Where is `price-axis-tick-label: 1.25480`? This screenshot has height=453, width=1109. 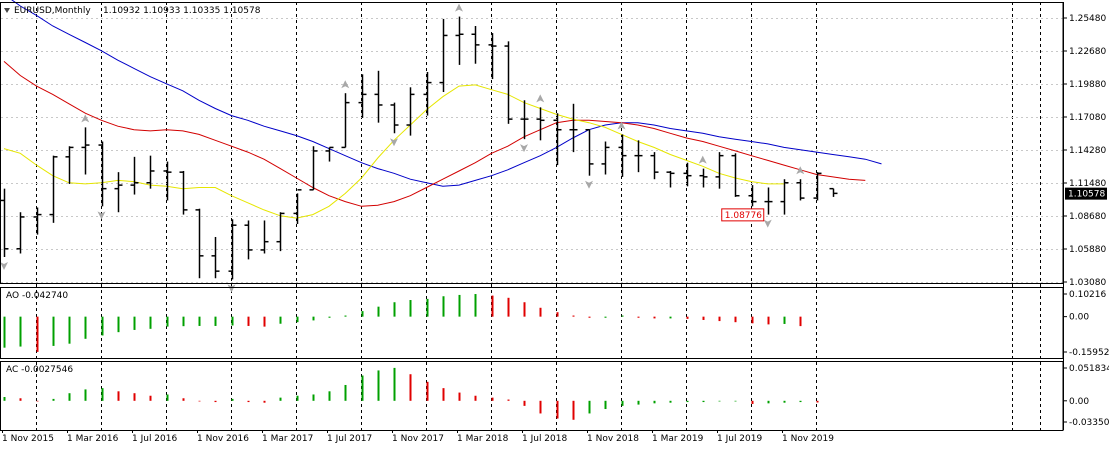 price-axis-tick-label: 1.25480 is located at coordinates (1087, 19).